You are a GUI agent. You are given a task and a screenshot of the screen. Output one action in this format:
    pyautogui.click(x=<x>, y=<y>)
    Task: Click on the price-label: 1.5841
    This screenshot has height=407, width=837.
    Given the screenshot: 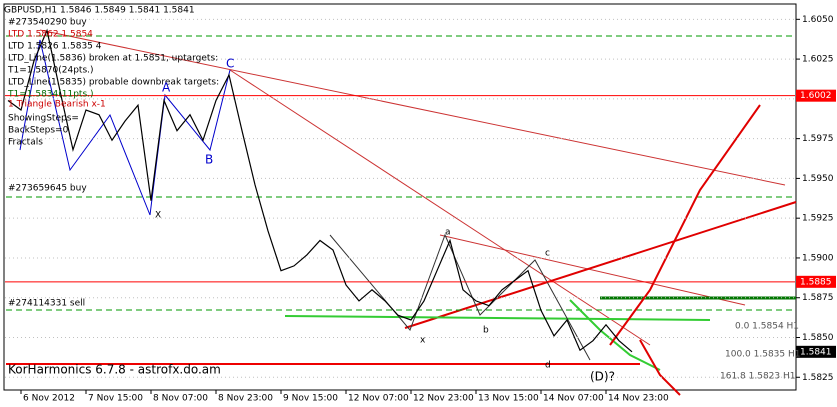 What is the action you would take?
    pyautogui.click(x=816, y=352)
    